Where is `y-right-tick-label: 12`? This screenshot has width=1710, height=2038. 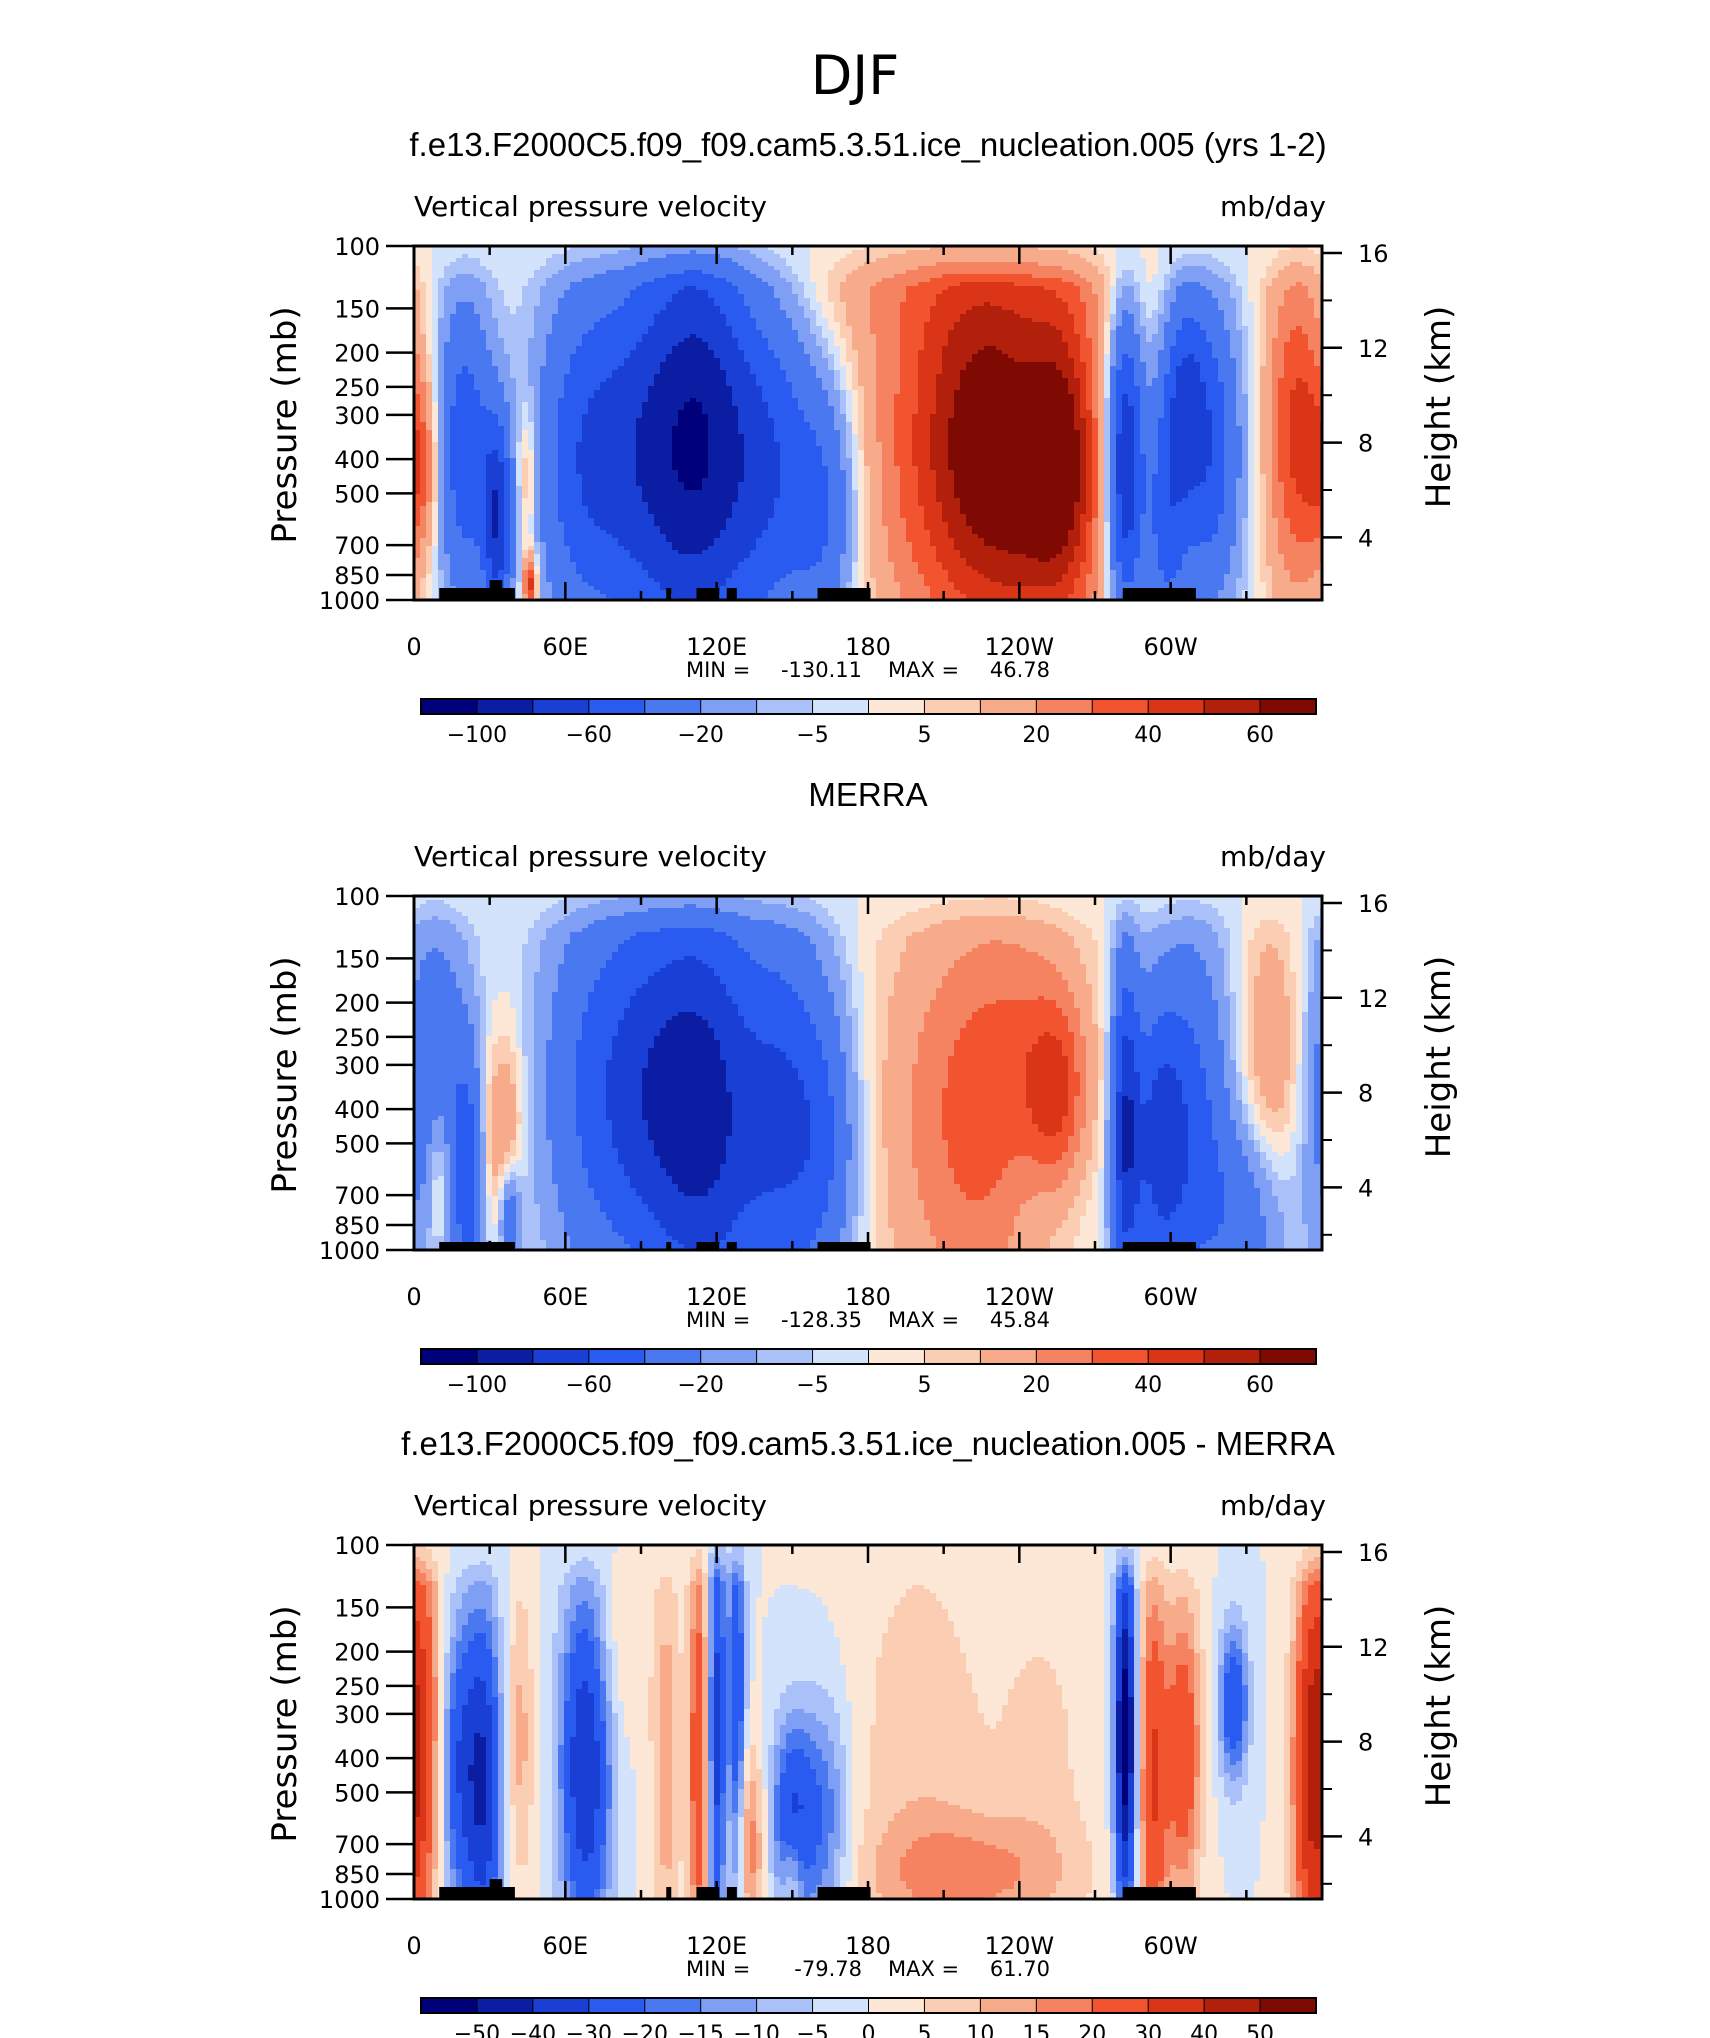
y-right-tick-label: 12 is located at coordinates (1373, 1648).